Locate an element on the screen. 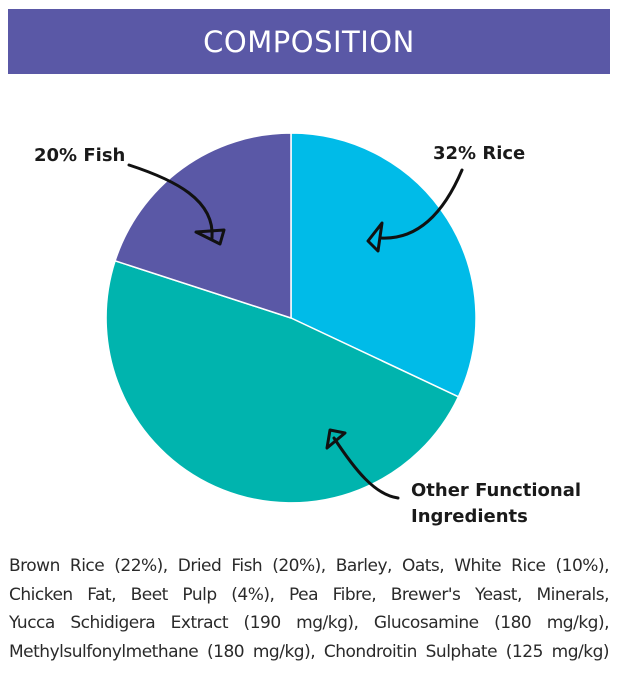  other-arrow-icon is located at coordinates (362, 464).